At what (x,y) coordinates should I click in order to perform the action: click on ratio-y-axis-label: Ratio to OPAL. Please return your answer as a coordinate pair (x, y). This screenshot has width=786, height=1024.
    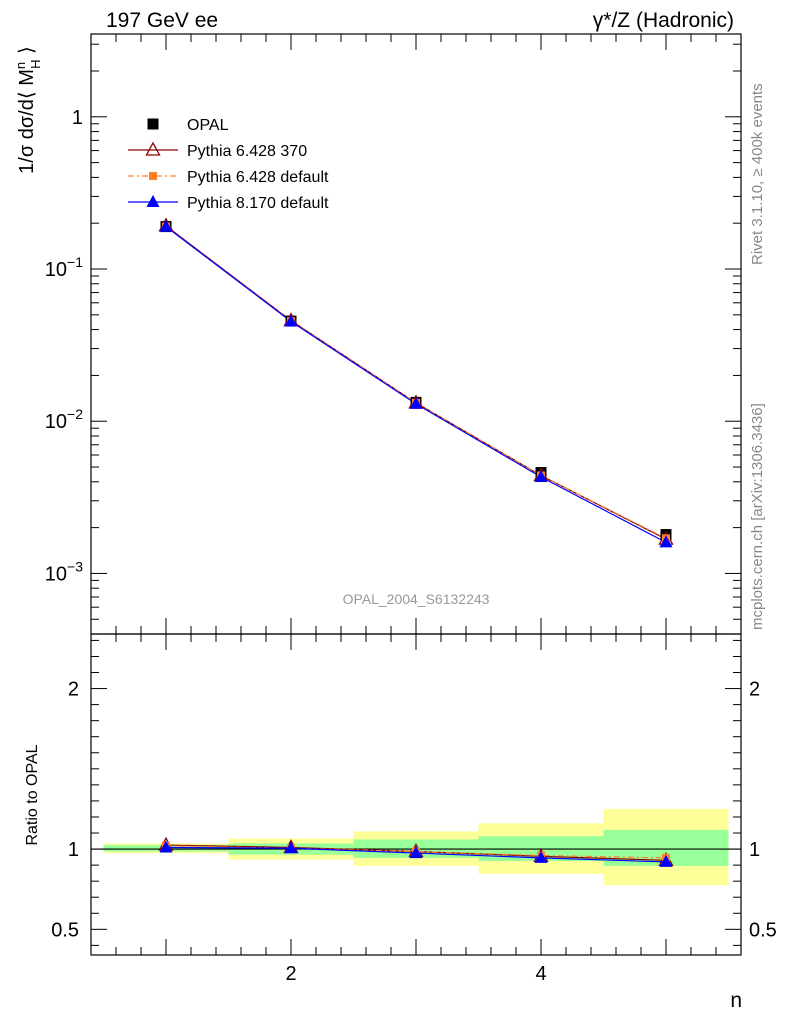
    Looking at the image, I should click on (32, 794).